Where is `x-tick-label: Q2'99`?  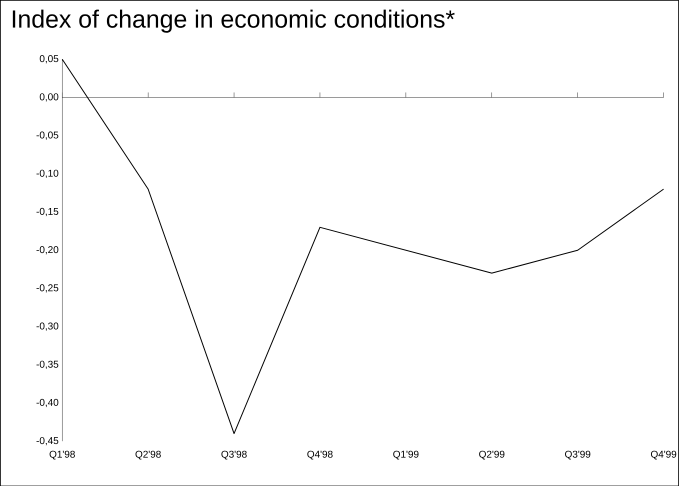 x-tick-label: Q2'99 is located at coordinates (491, 455).